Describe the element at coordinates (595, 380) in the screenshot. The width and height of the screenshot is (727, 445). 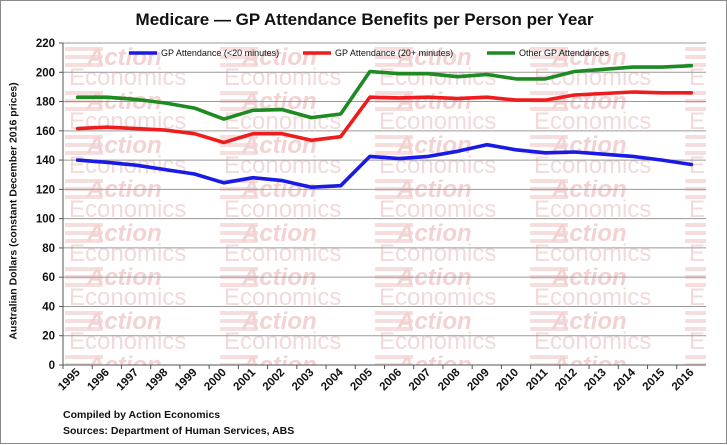
I see `x-tick-label: 2013` at that location.